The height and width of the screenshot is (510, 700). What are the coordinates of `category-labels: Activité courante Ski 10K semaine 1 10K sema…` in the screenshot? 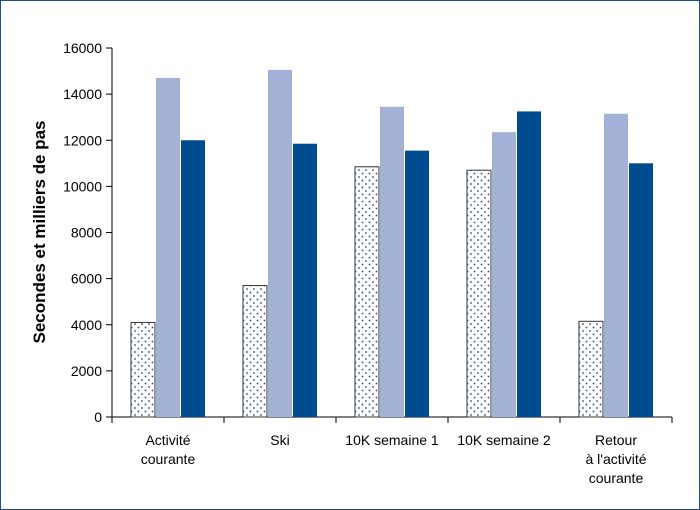 It's located at (394, 459).